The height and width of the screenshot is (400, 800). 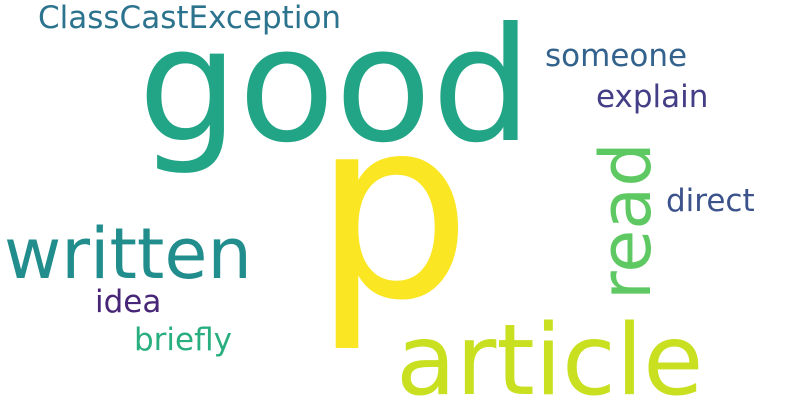 What do you see at coordinates (392, 209) in the screenshot?
I see `word-p: p` at bounding box center [392, 209].